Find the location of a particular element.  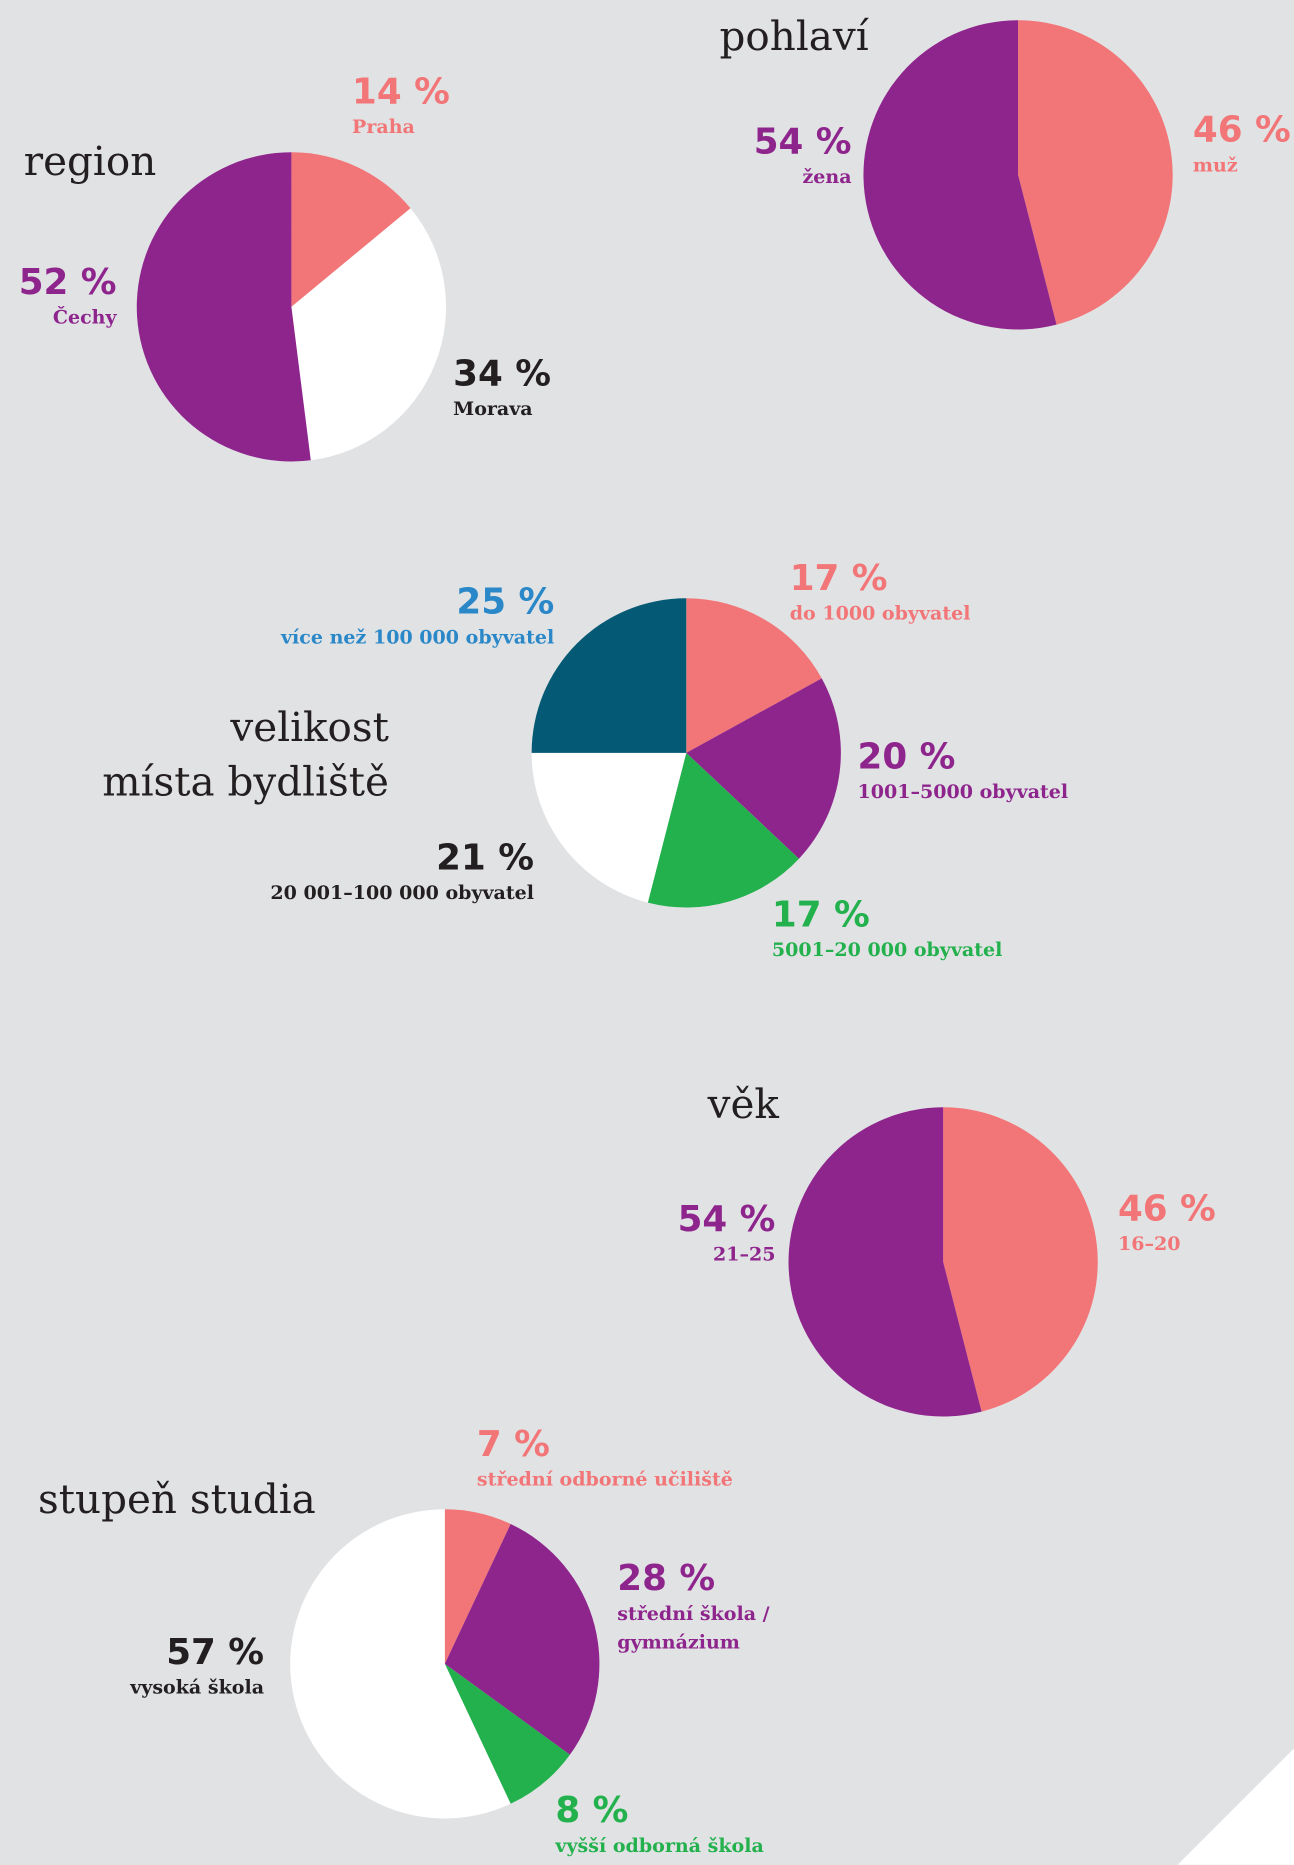

slice-label: 54 % žena is located at coordinates (802, 156).